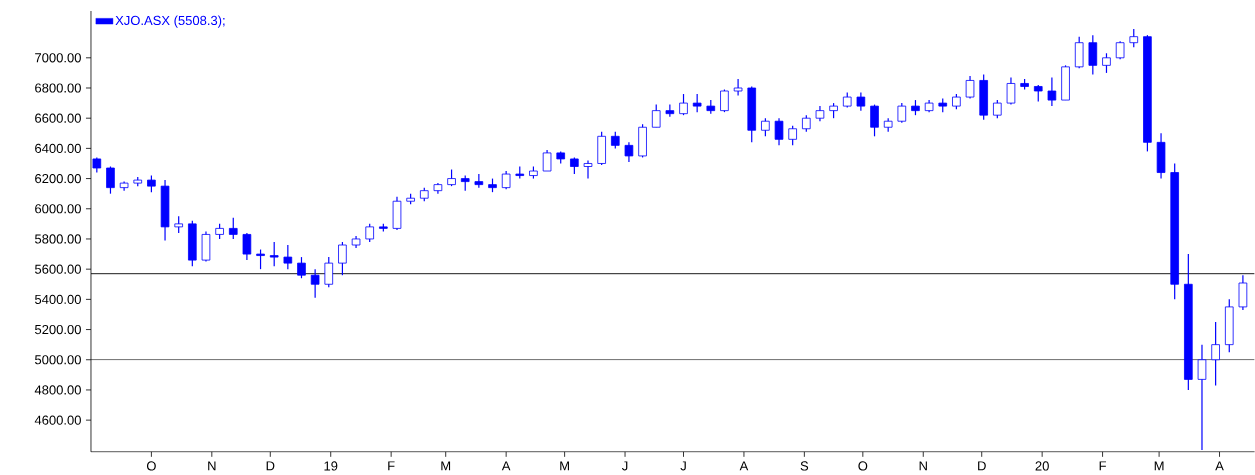  Describe the element at coordinates (57, 360) in the screenshot. I see `y-tick-label: 5000.00` at that location.